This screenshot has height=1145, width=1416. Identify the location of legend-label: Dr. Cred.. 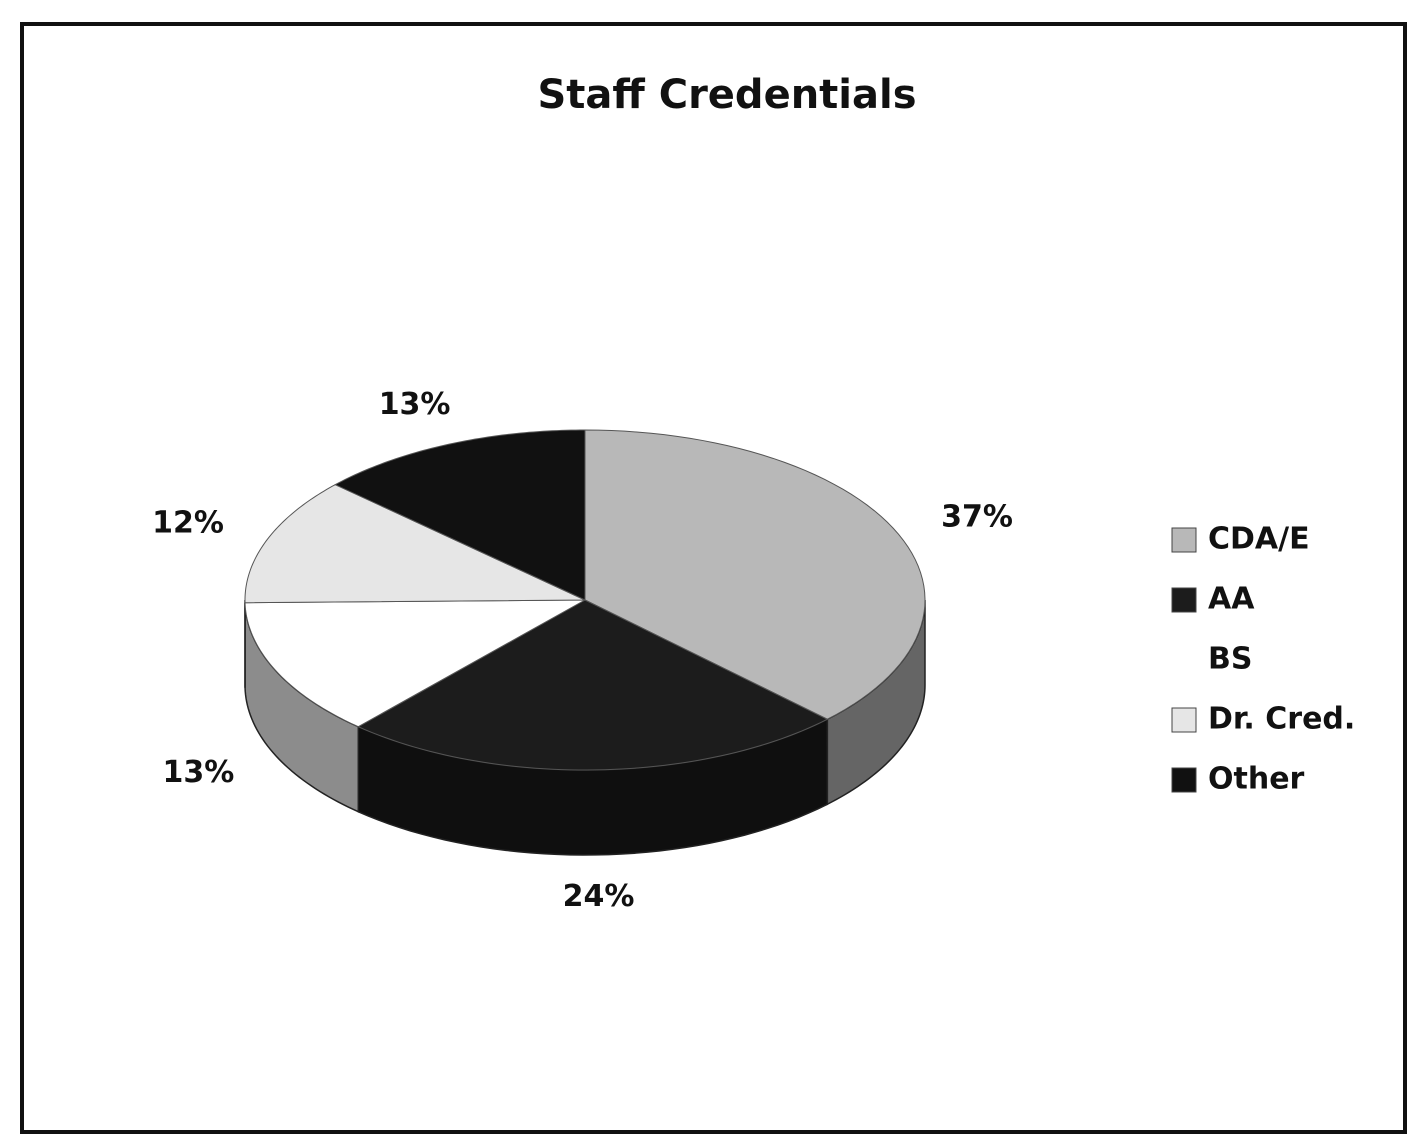
(1281, 719).